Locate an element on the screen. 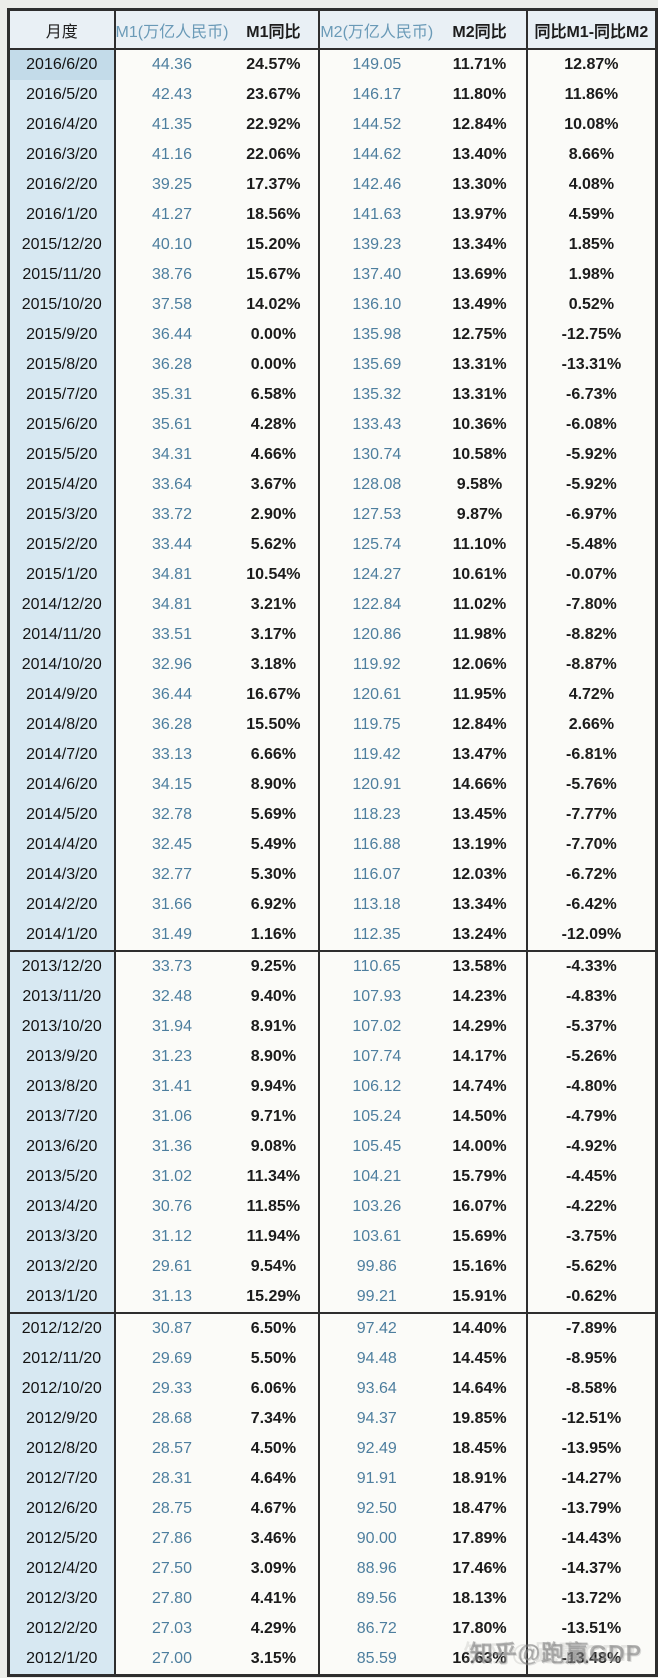 The width and height of the screenshot is (658, 1678). m1-yoy-cell: 11.94% is located at coordinates (274, 1237).